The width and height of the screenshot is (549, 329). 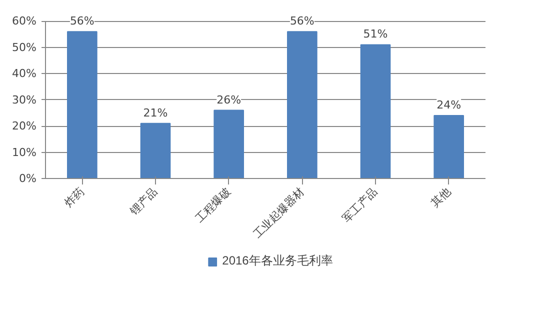 What do you see at coordinates (24, 152) in the screenshot?
I see `y-tick-label: 10%` at bounding box center [24, 152].